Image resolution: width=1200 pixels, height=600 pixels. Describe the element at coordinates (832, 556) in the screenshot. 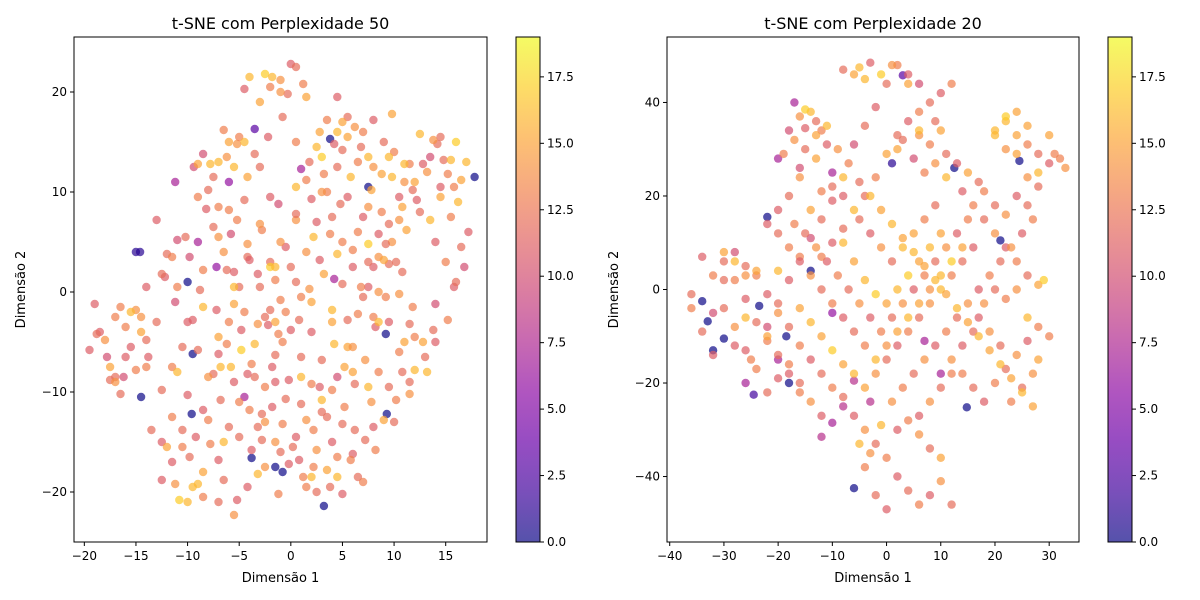

I see `x-tick-label: −10` at that location.